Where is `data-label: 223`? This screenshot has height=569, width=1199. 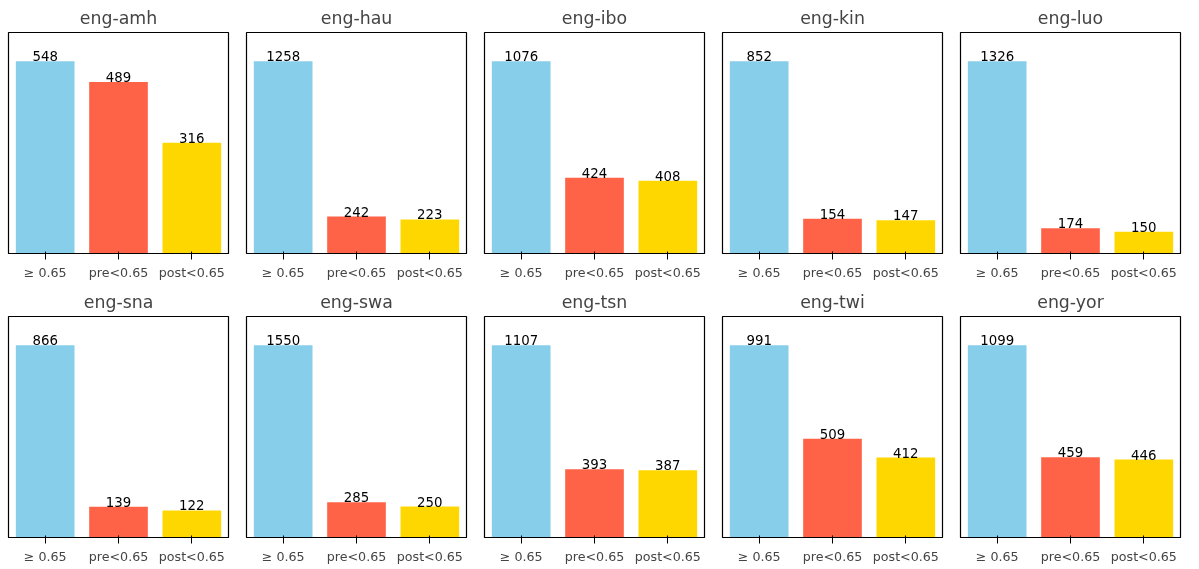 data-label: 223 is located at coordinates (430, 215).